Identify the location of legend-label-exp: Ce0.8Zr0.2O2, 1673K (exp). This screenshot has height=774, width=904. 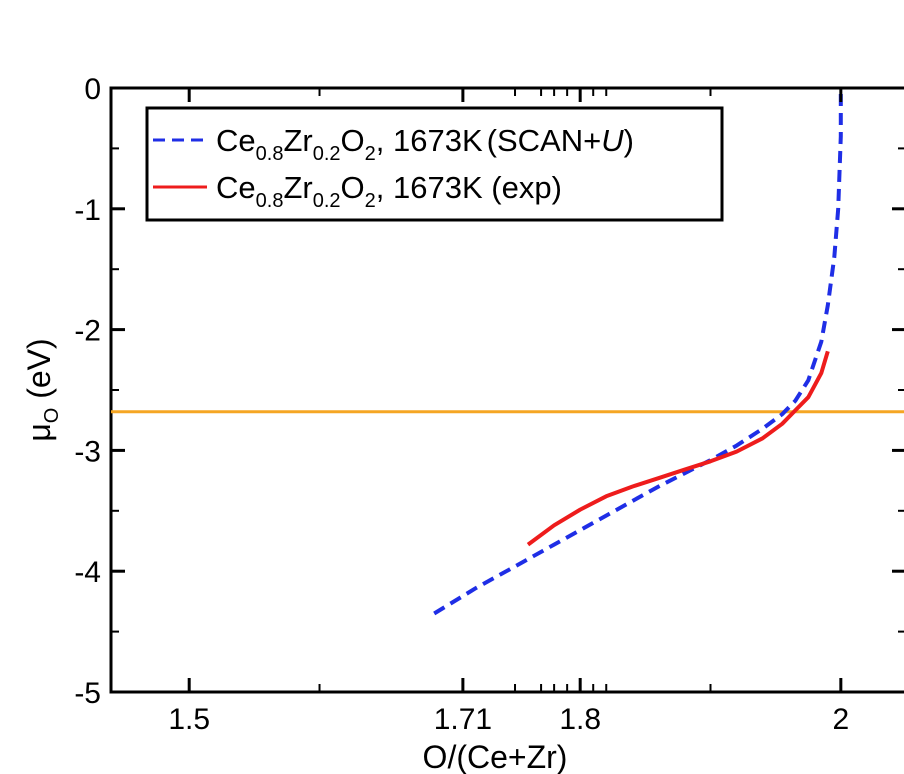
(389, 191).